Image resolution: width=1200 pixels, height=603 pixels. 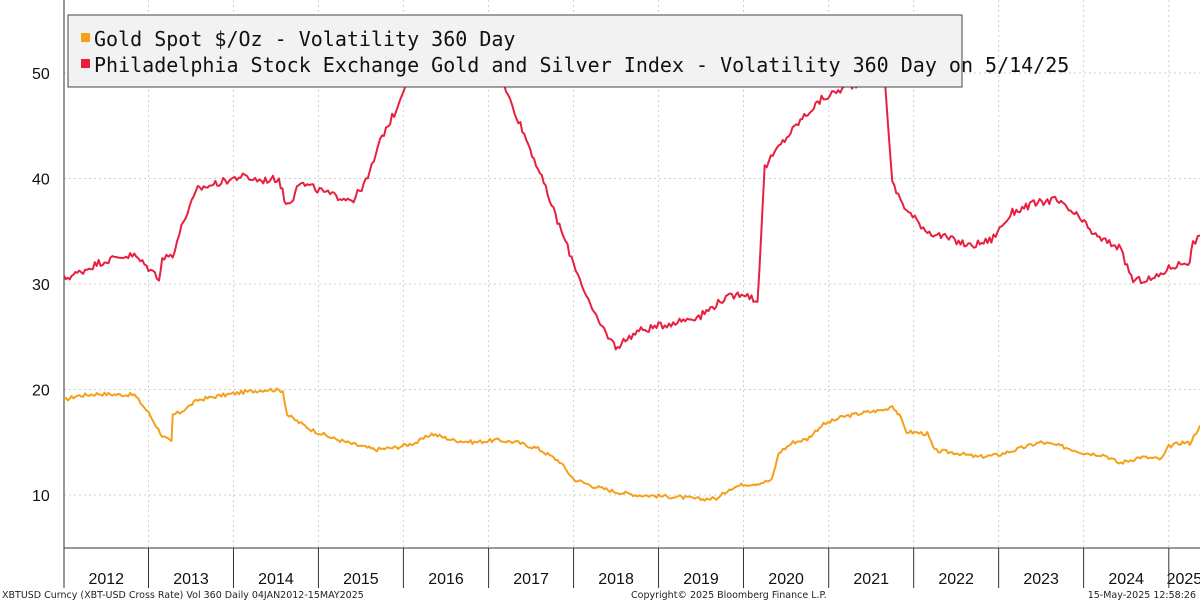 What do you see at coordinates (616, 579) in the screenshot?
I see `x-tick-label: 2018` at bounding box center [616, 579].